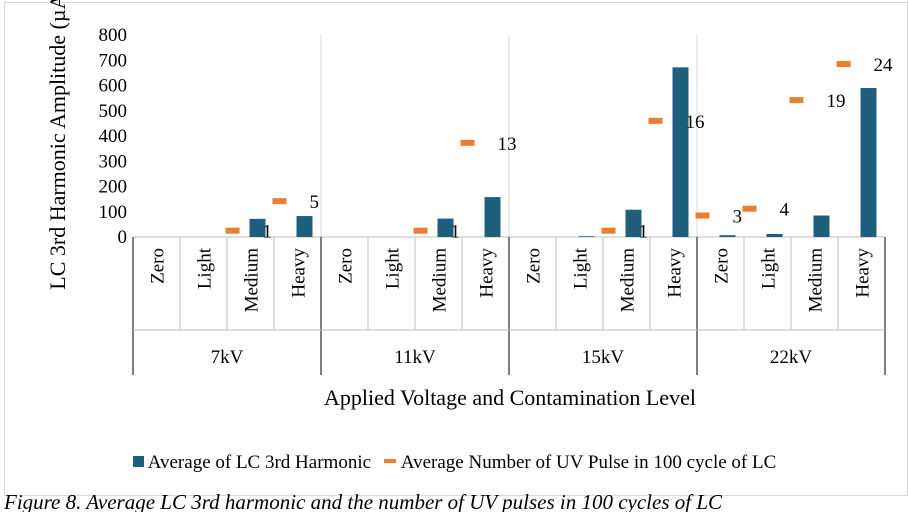 Image resolution: width=909 pixels, height=512 pixels. Describe the element at coordinates (113, 187) in the screenshot. I see `y-tick-label: 200` at that location.